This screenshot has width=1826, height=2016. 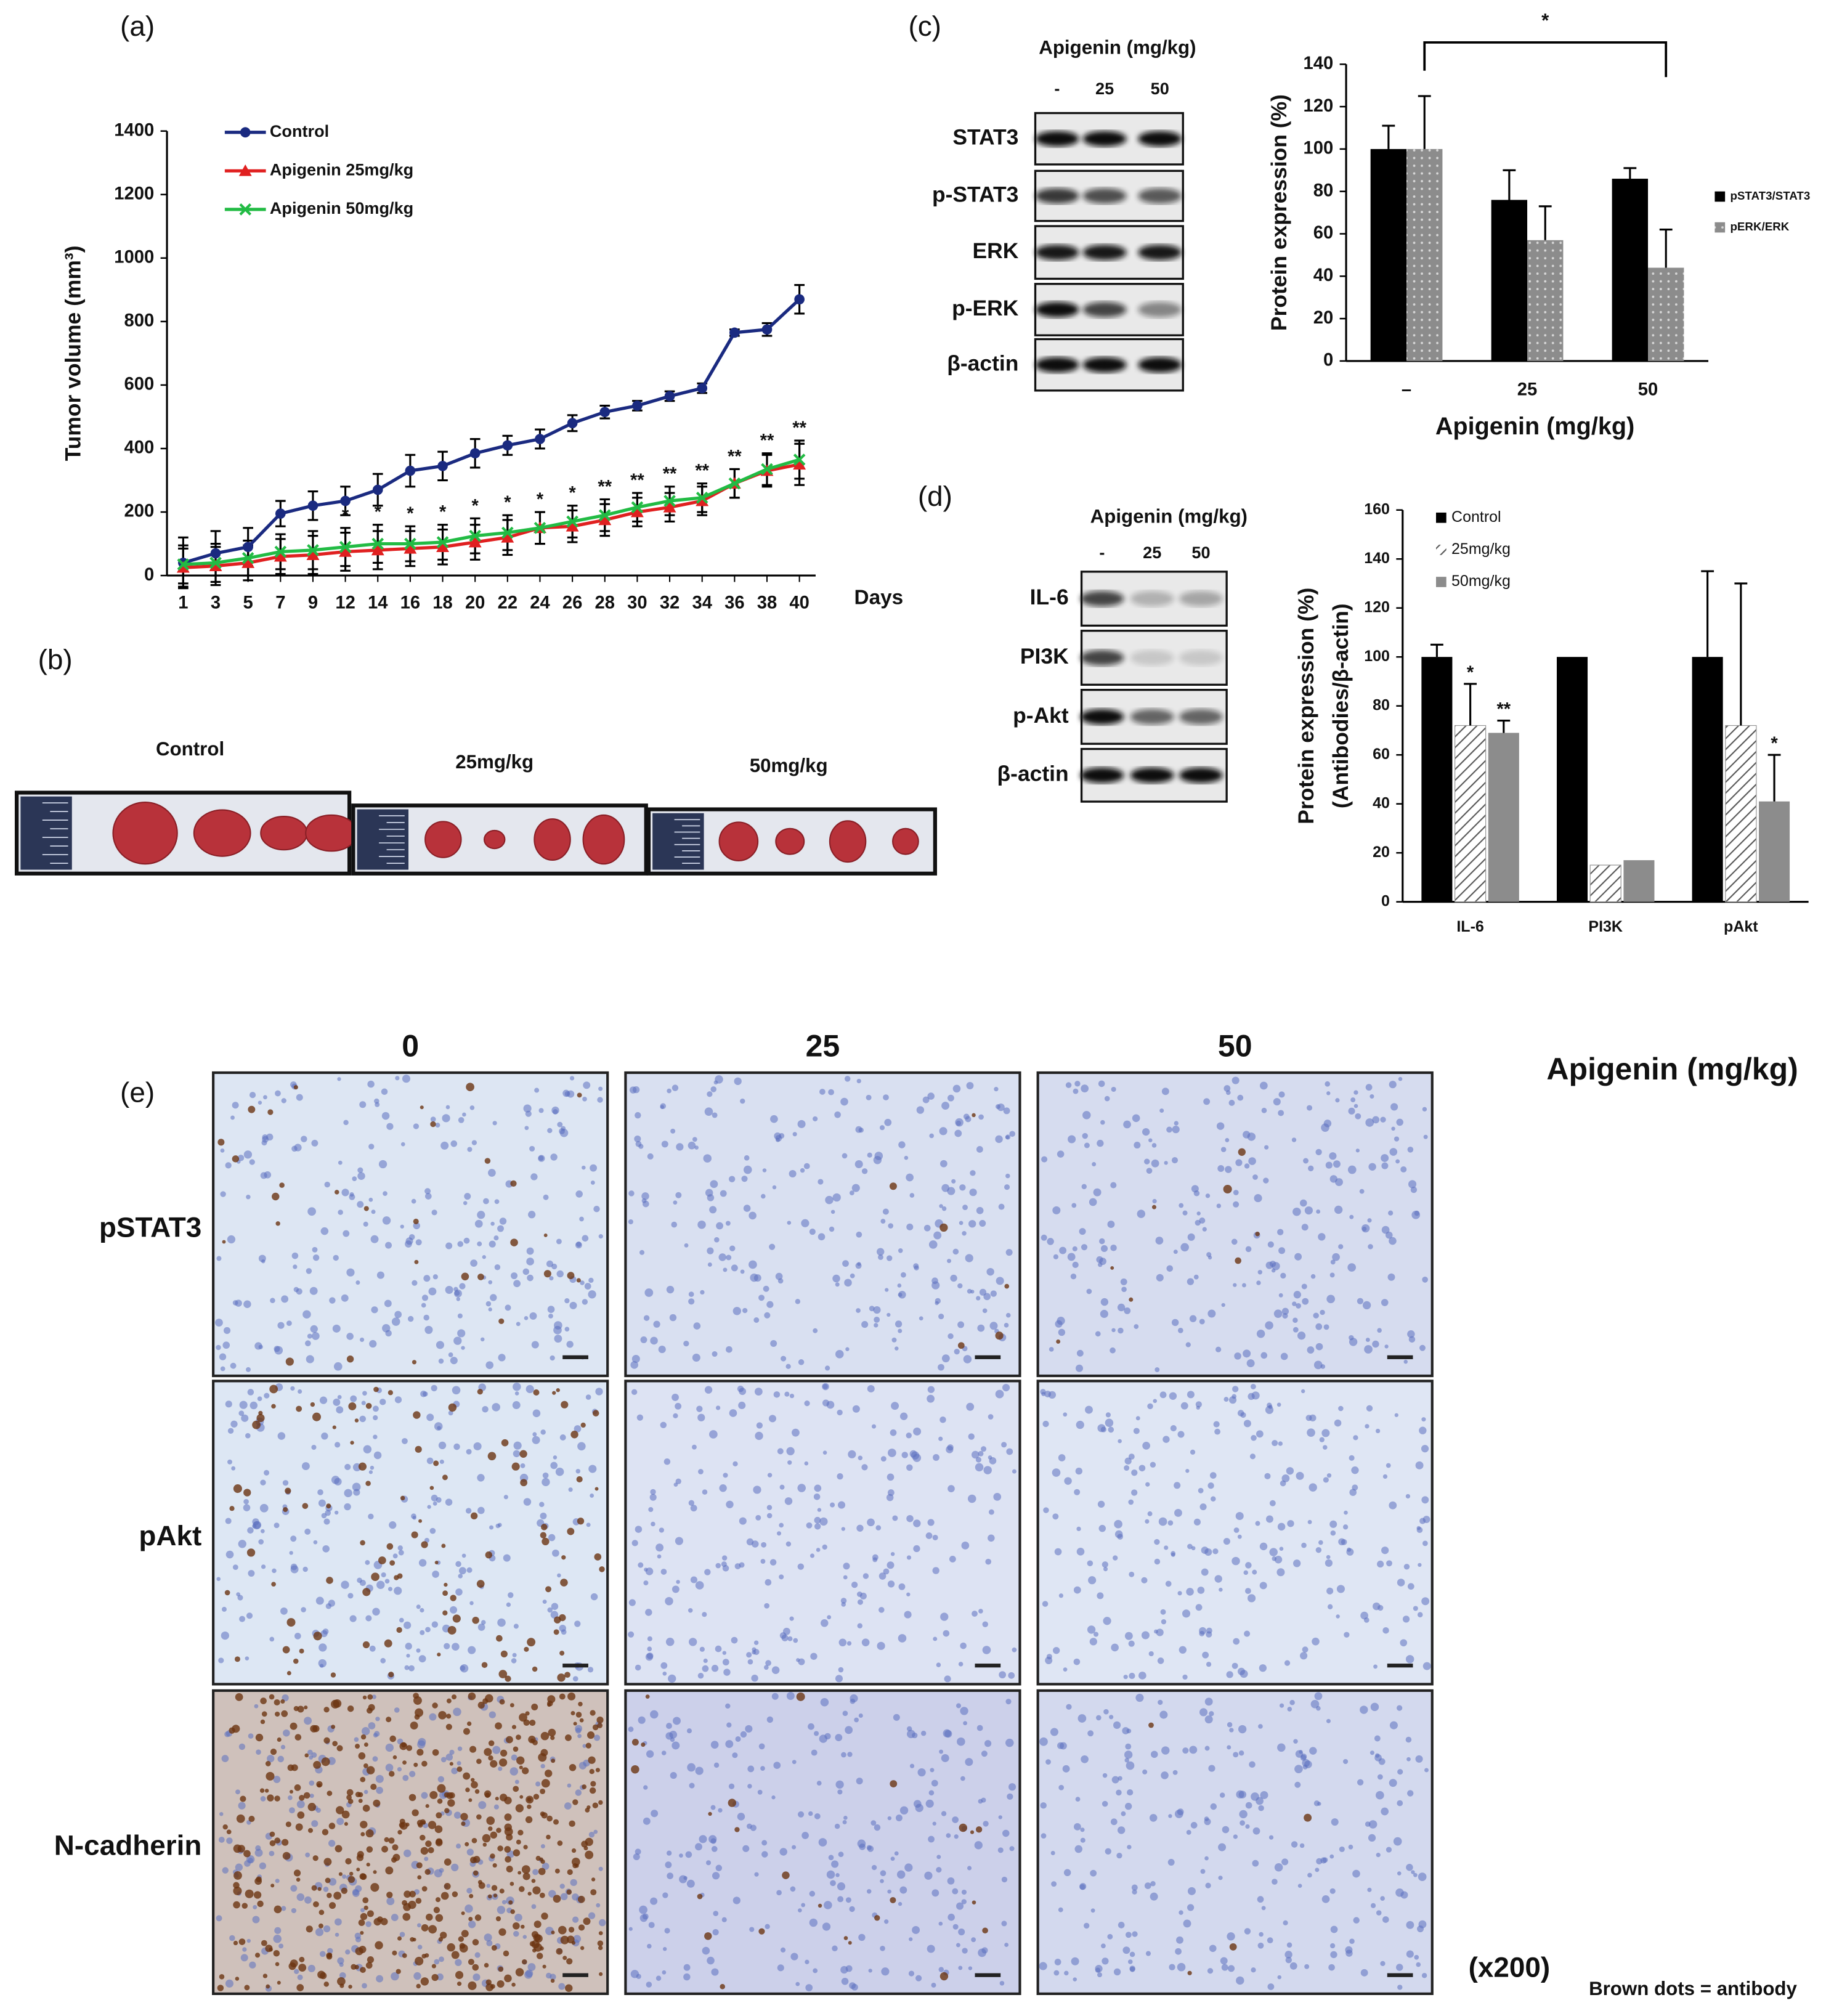 What do you see at coordinates (1441, 550) in the screenshot?
I see `legend-swatch` at bounding box center [1441, 550].